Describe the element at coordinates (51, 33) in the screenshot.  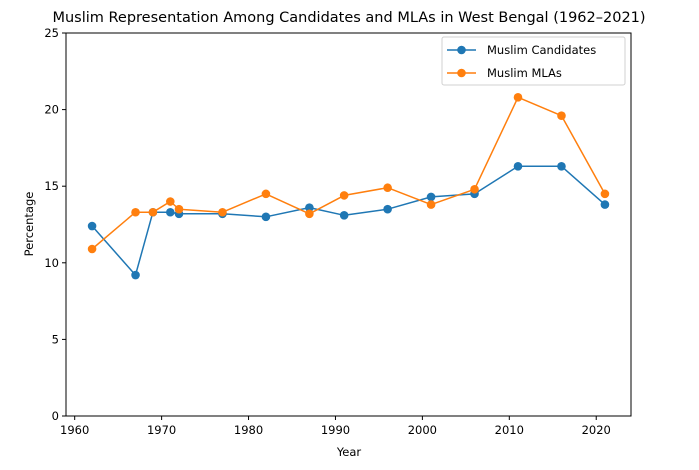
I see `y-tick-label: 25` at that location.